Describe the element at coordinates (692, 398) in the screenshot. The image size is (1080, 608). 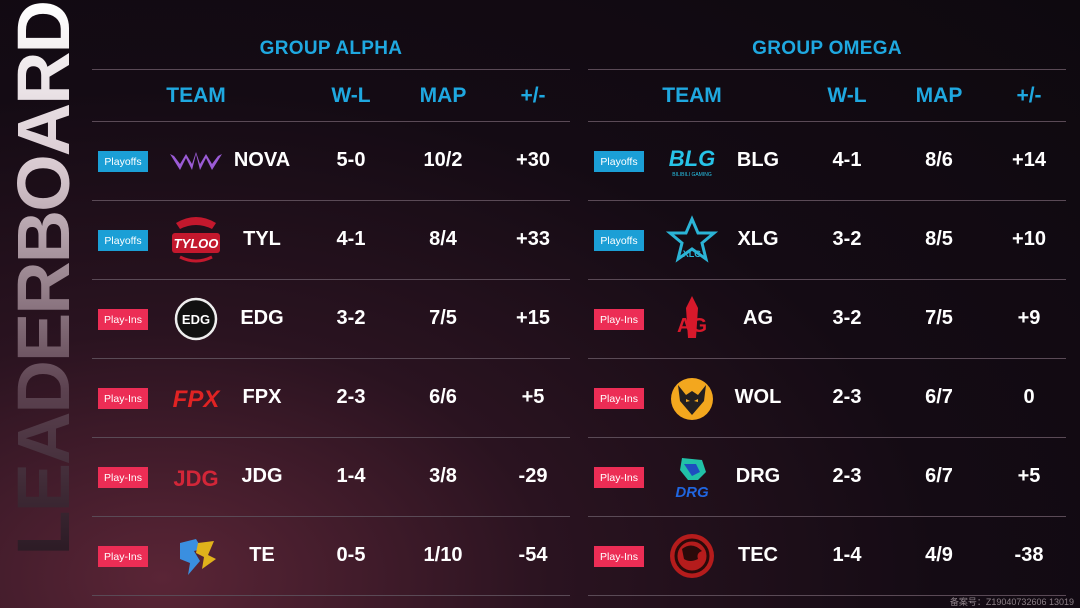
I see `wol-logo` at that location.